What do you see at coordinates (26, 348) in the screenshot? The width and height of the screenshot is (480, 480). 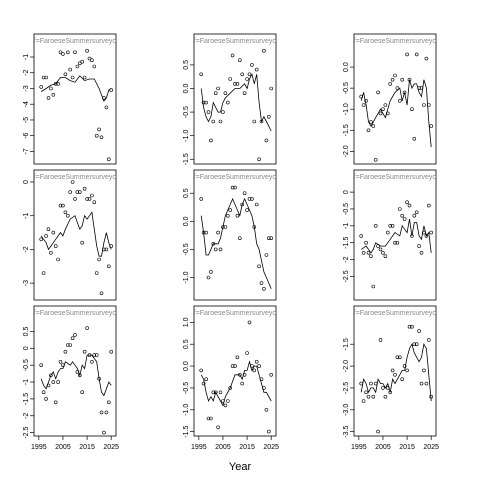 I see `y-tick-label: 0` at bounding box center [26, 348].